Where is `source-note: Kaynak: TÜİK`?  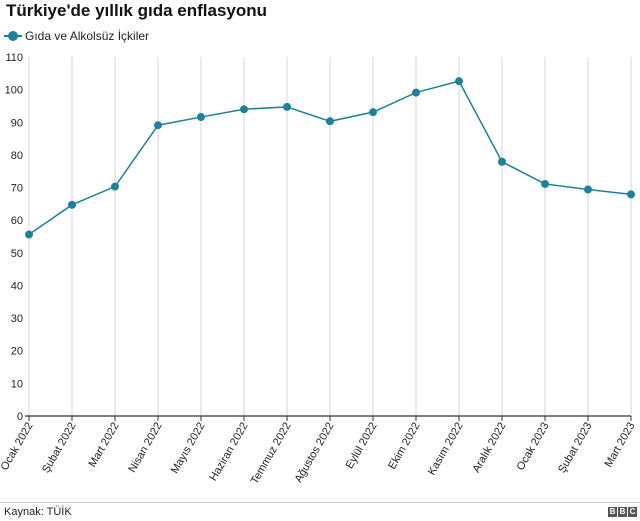 source-note: Kaynak: TÜİK is located at coordinates (38, 512).